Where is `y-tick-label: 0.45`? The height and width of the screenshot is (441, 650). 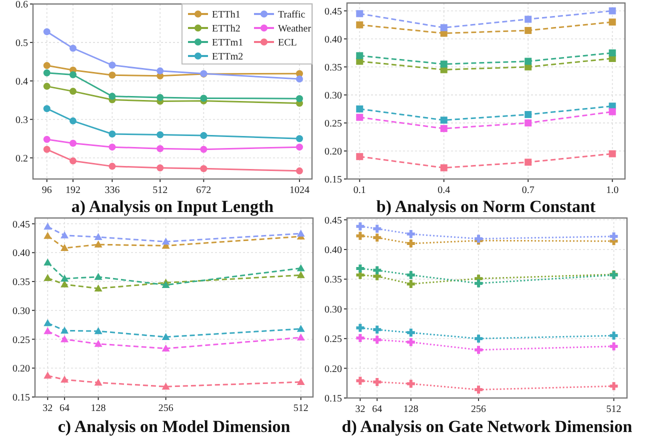
y-tick-label: 0.45 is located at coordinates (21, 224).